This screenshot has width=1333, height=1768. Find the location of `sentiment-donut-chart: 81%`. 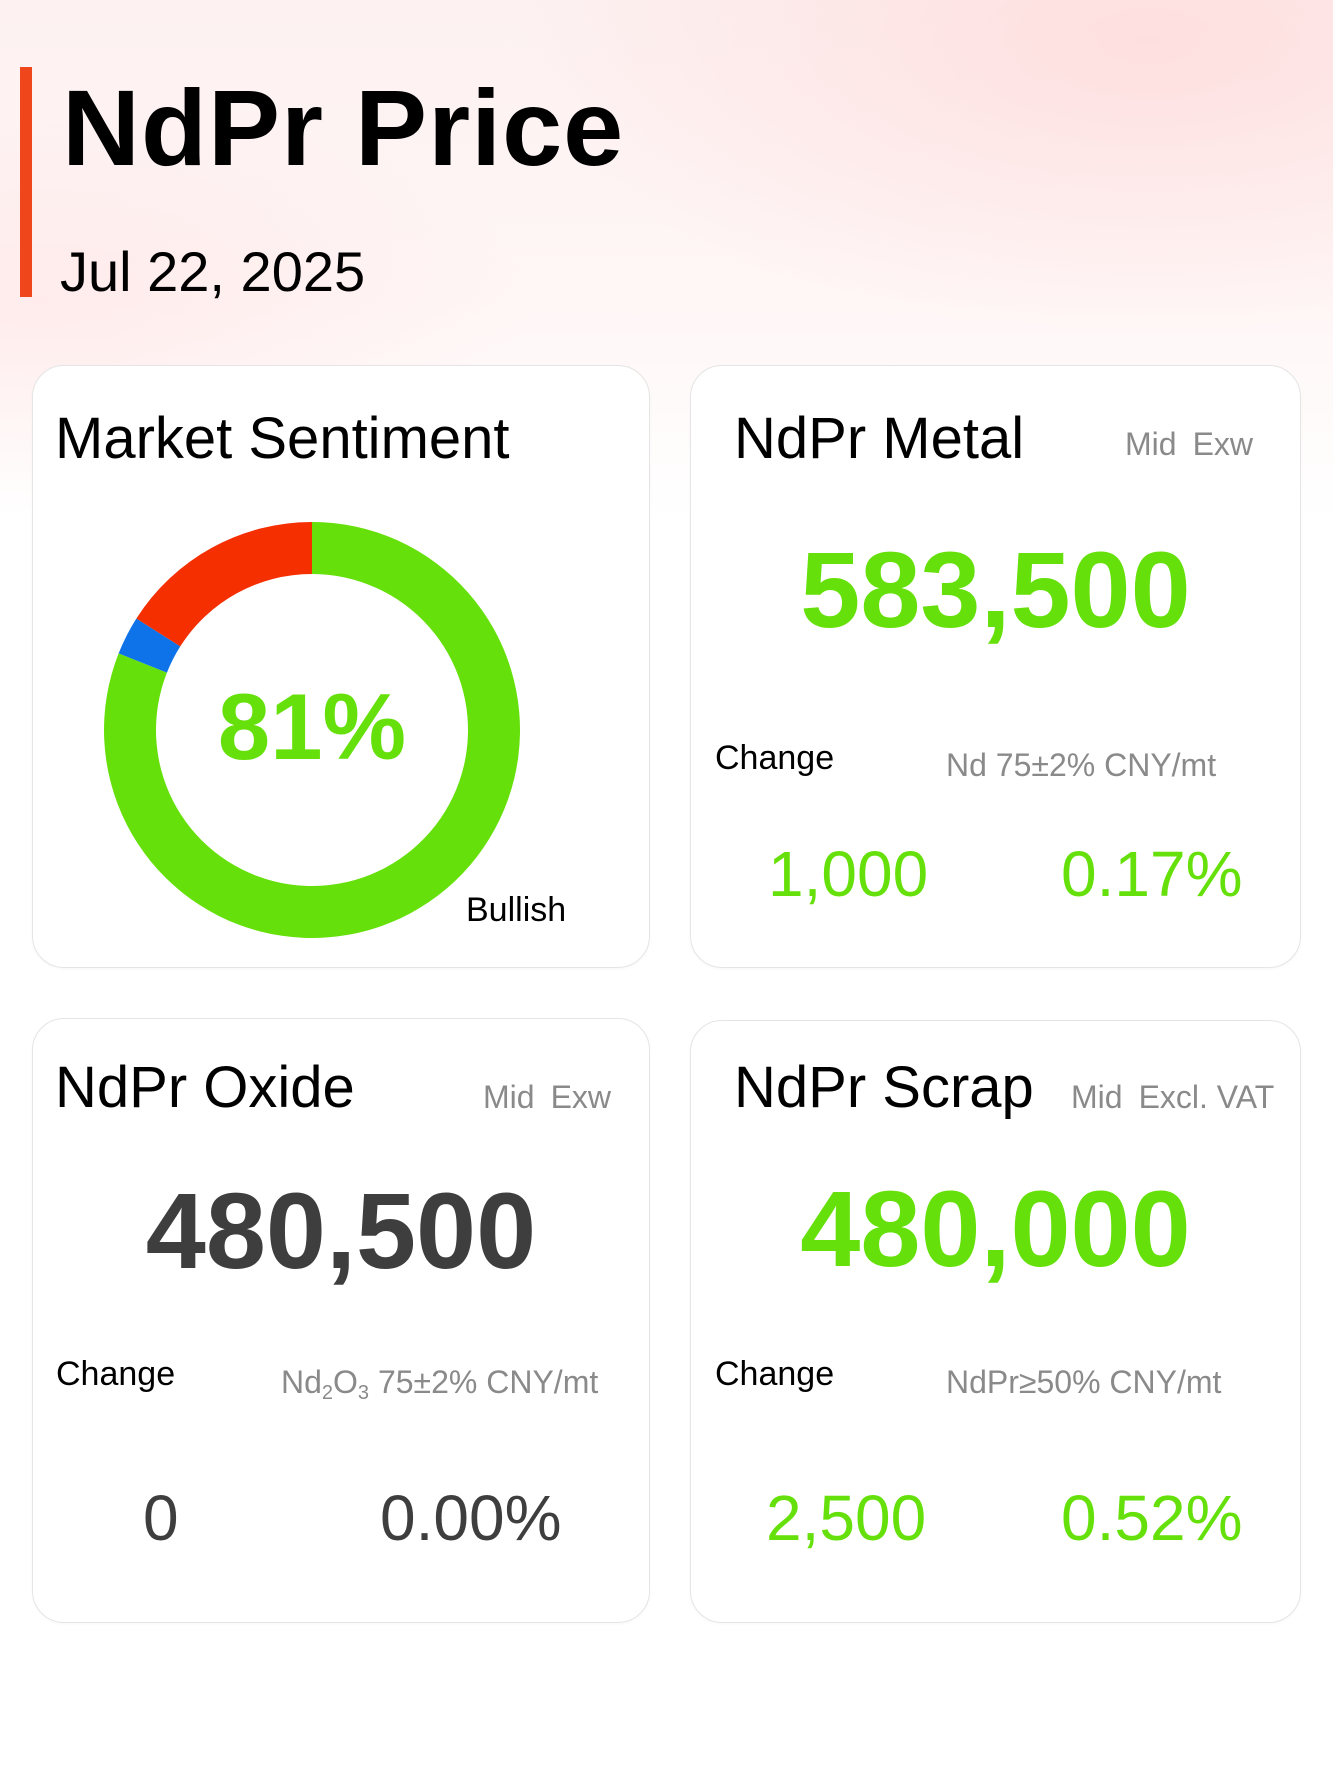

sentiment-donut-chart: 81% is located at coordinates (312, 730).